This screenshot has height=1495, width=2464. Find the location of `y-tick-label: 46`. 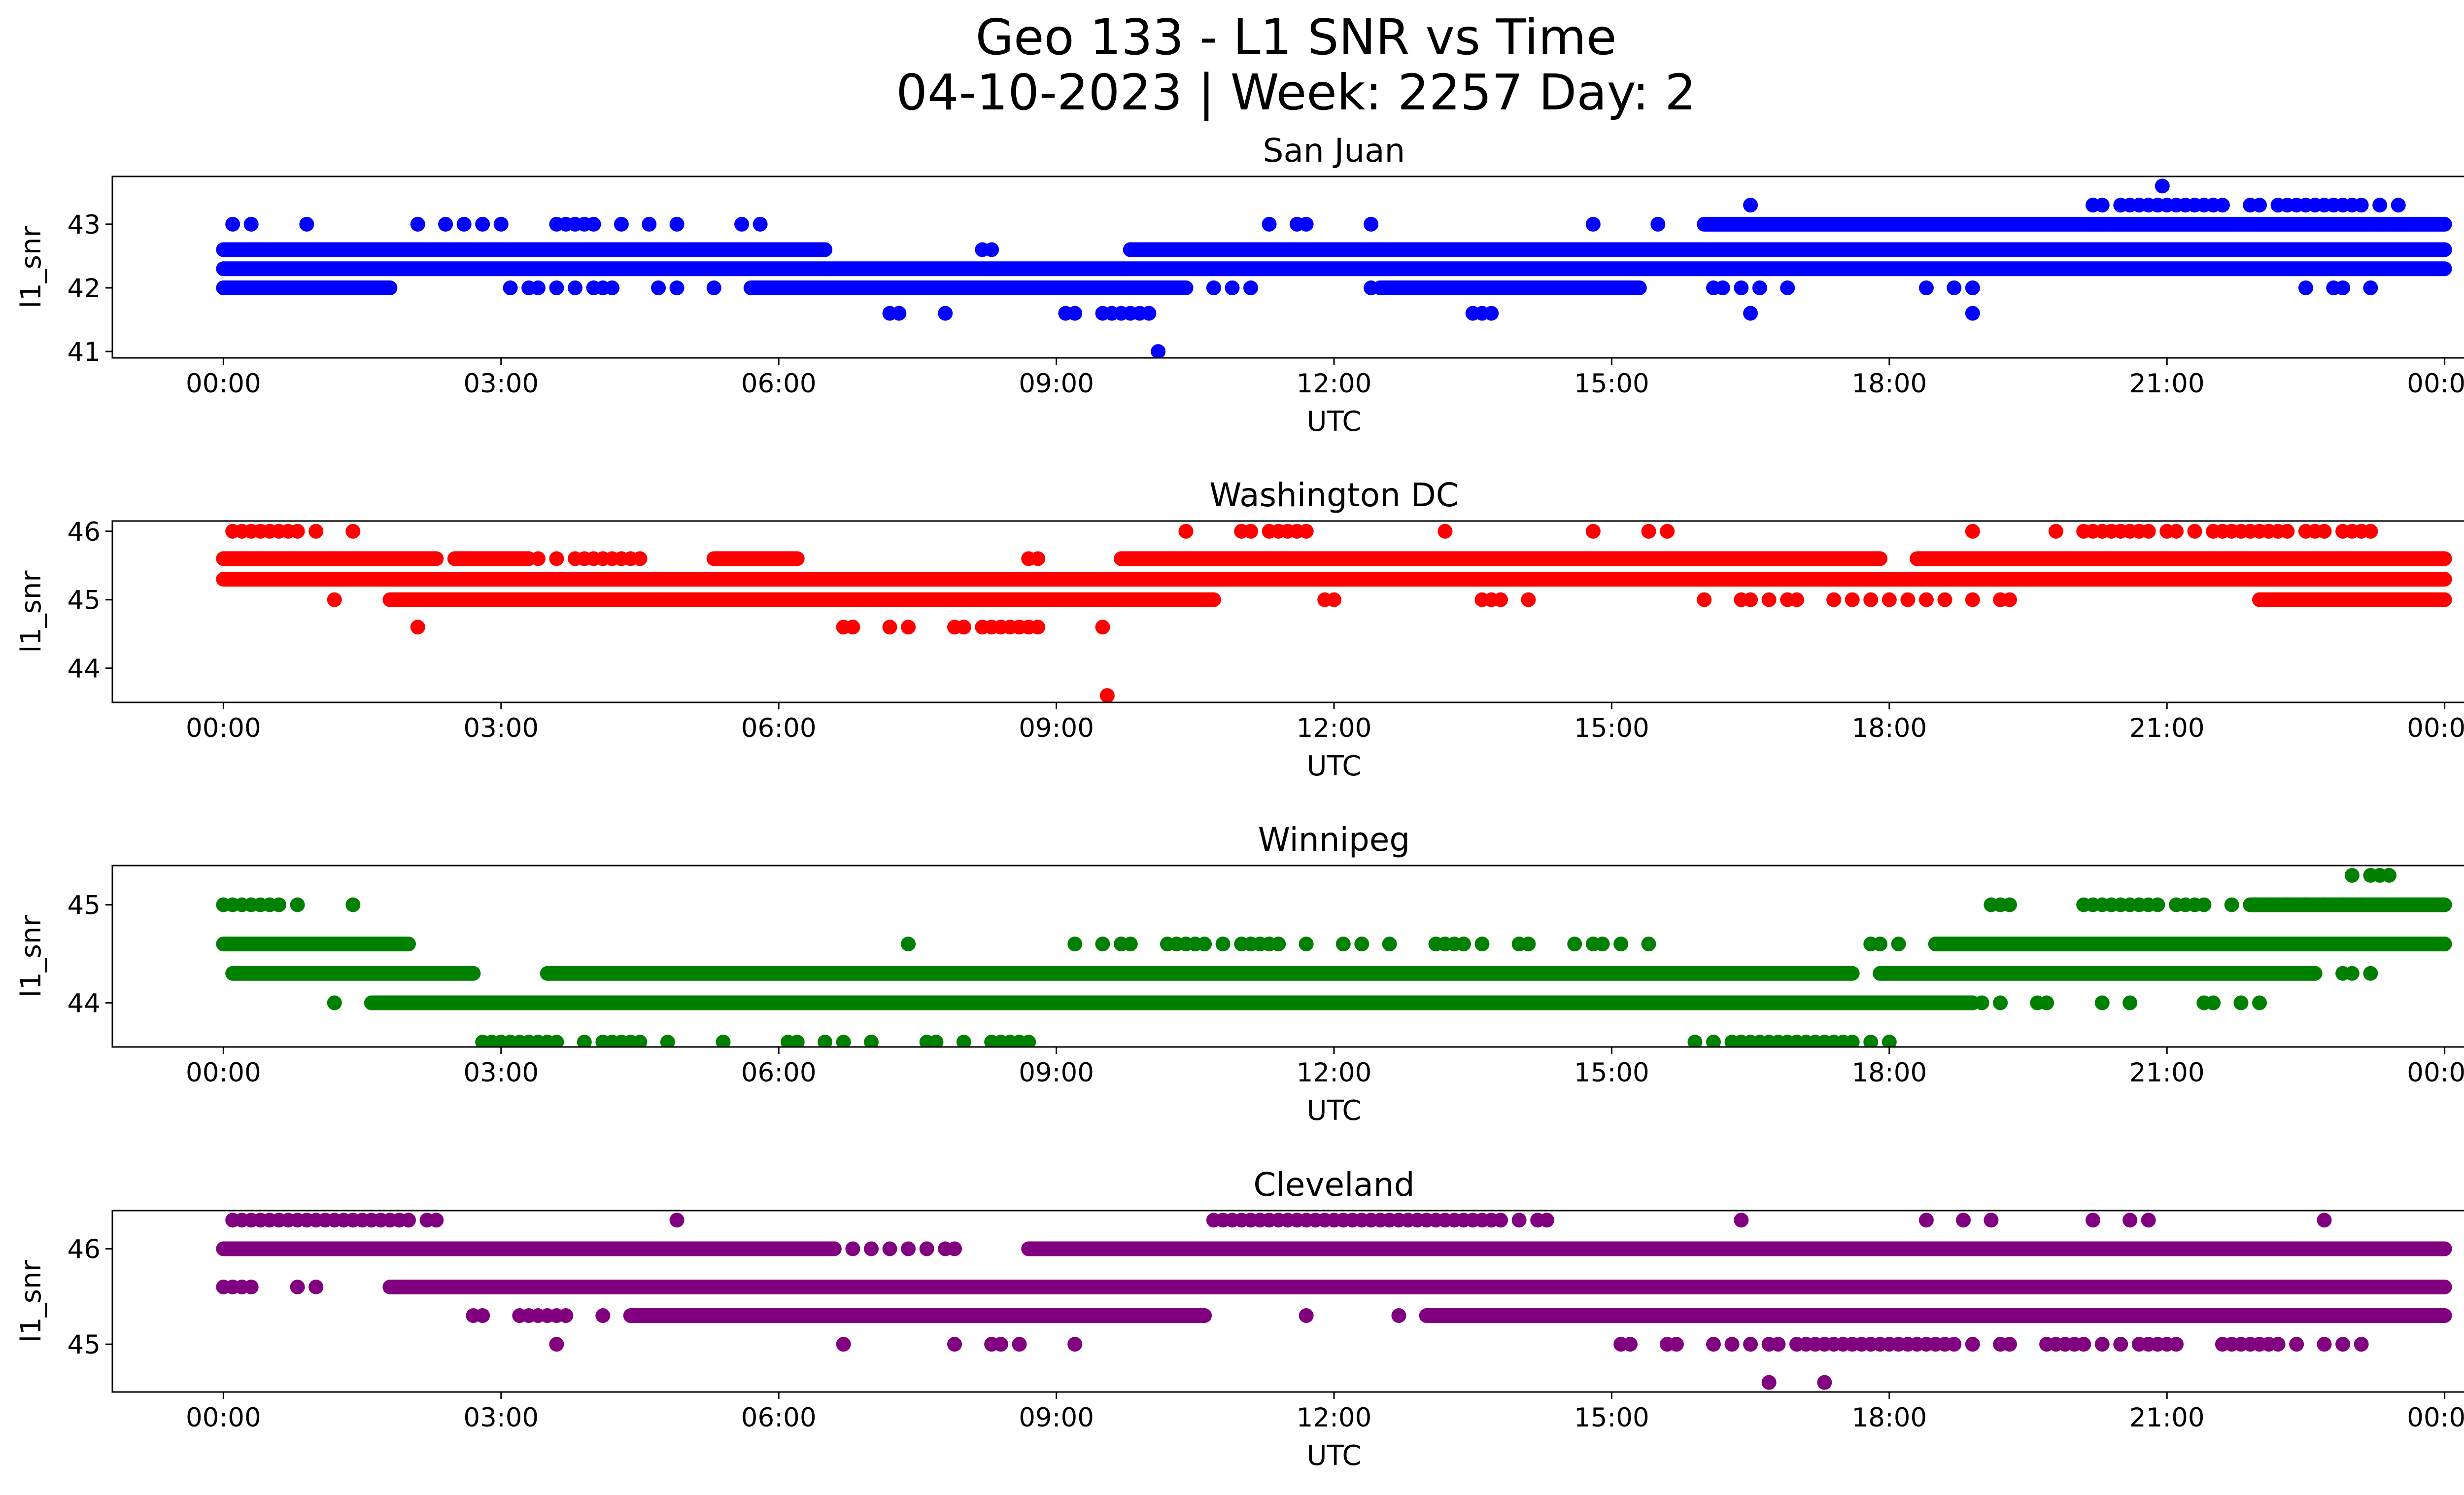

y-tick-label: 46 is located at coordinates (84, 1249).